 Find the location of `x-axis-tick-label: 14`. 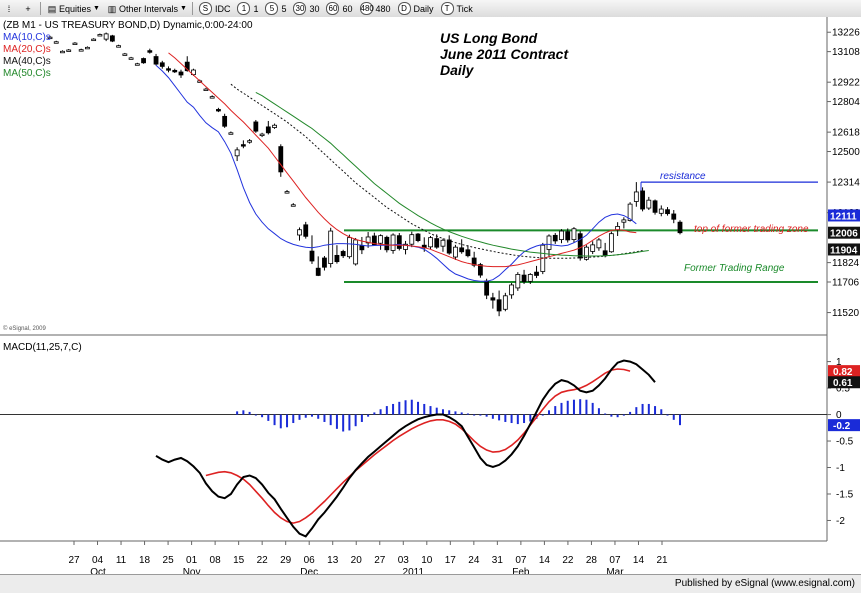

x-axis-tick-label: 14 is located at coordinates (545, 560).